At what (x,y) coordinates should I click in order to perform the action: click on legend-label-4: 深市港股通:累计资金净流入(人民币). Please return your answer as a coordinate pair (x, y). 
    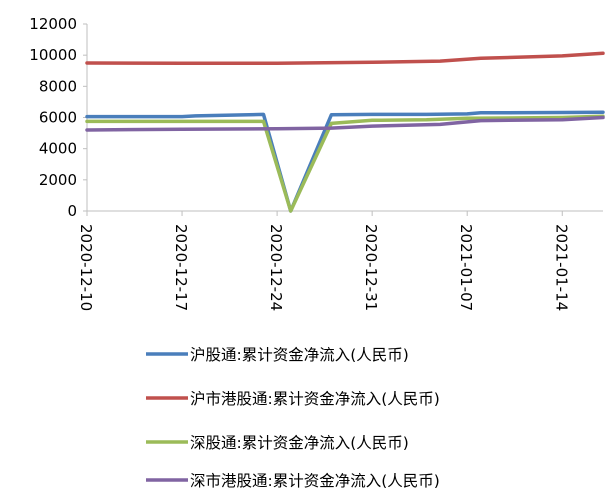
    Looking at the image, I should click on (315, 481).